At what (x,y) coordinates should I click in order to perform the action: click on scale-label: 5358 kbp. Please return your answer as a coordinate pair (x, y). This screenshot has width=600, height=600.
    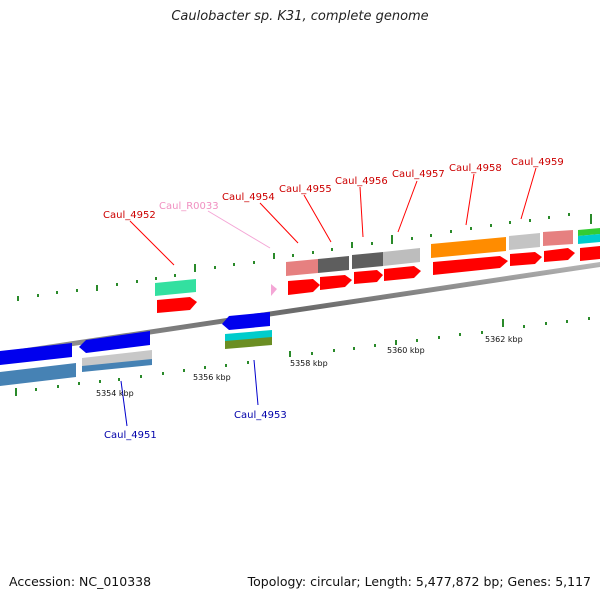
    Looking at the image, I should click on (309, 363).